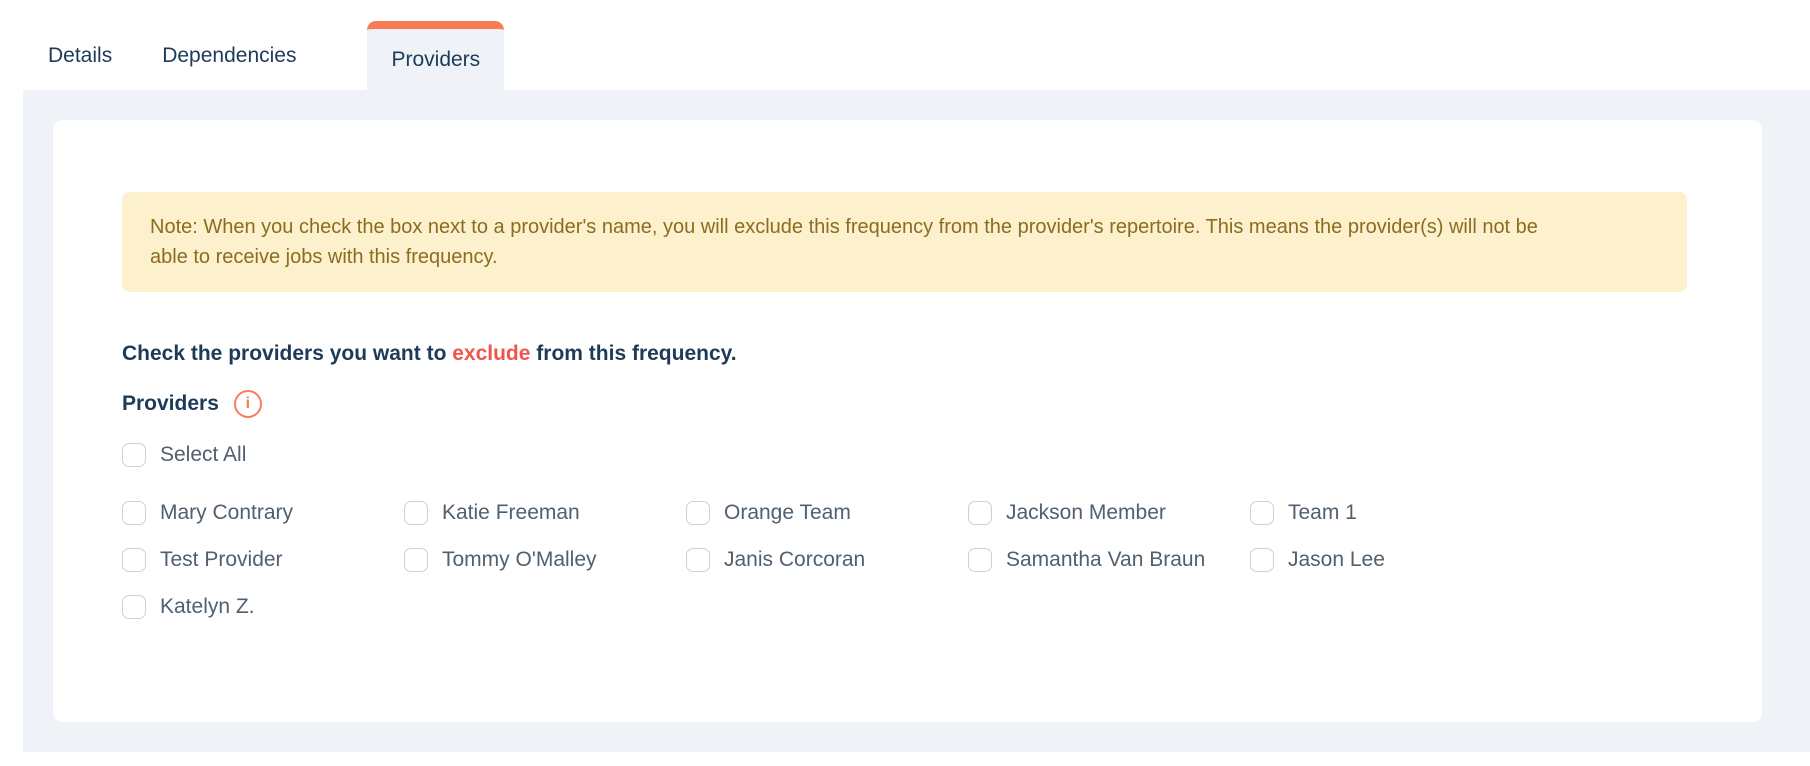  I want to click on provider-option: Test Provider, so click(263, 560).